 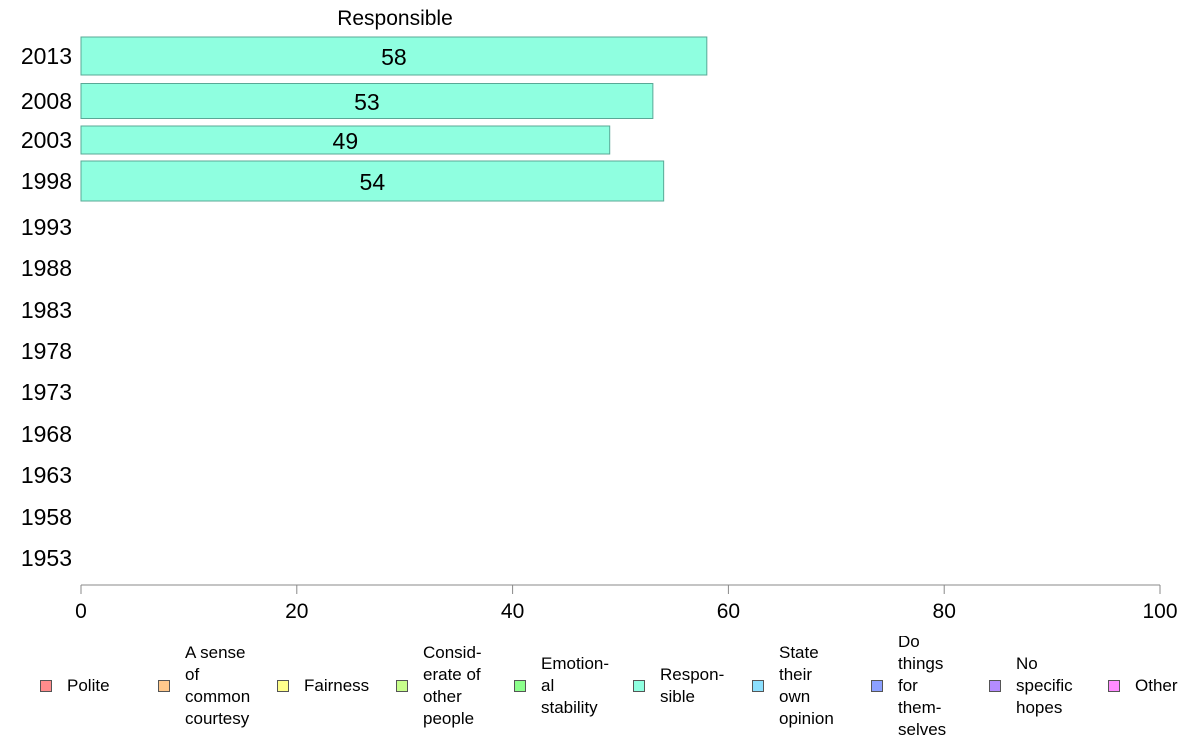 What do you see at coordinates (46, 268) in the screenshot?
I see `year-label: 1988` at bounding box center [46, 268].